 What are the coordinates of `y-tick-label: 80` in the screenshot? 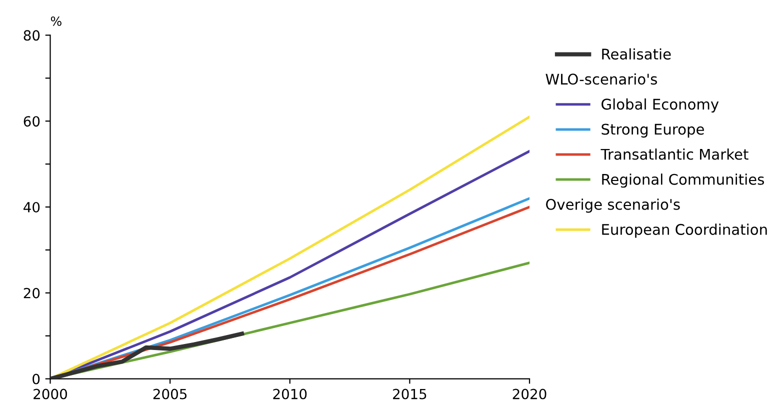 It's located at (32, 35).